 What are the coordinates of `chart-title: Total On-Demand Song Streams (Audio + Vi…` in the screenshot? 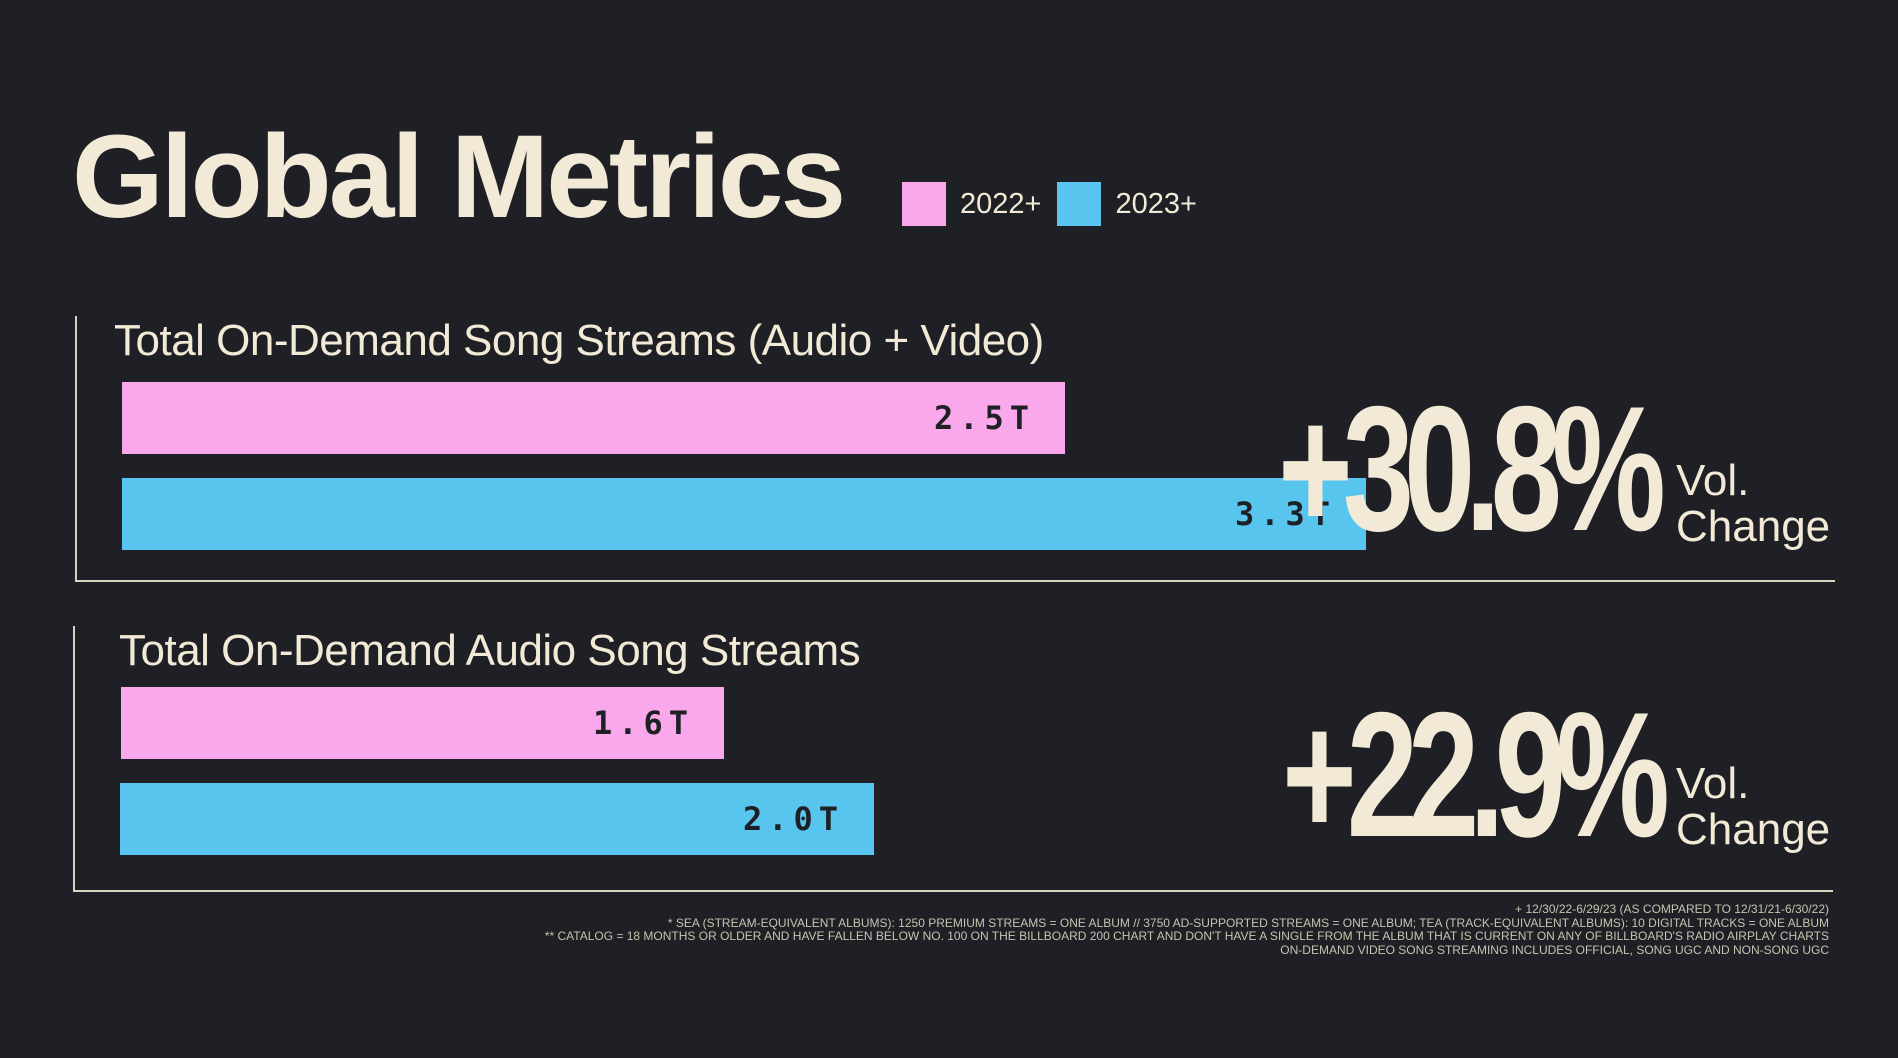 It's located at (579, 340).